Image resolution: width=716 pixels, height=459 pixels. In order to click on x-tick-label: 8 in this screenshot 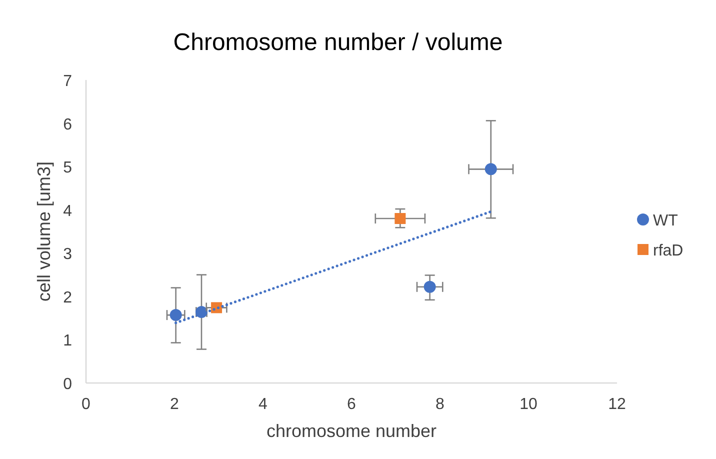, I will do `click(440, 404)`.